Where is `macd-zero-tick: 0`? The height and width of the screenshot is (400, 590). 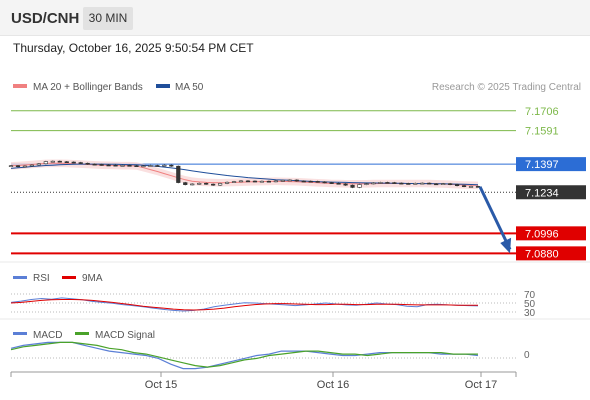 macd-zero-tick: 0 is located at coordinates (527, 355).